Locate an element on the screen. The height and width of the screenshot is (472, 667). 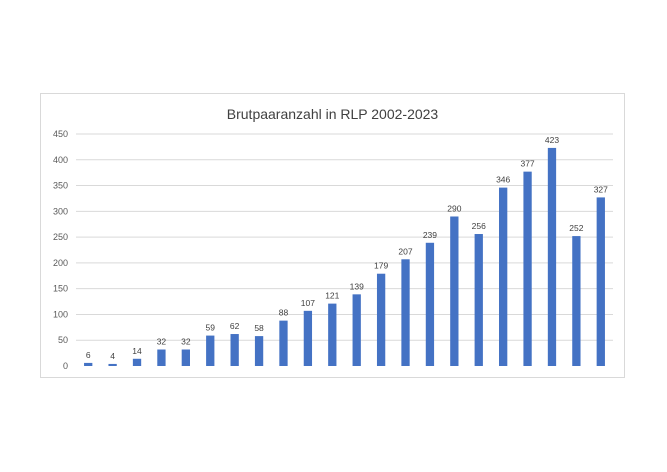
data-label: 252 is located at coordinates (576, 228).